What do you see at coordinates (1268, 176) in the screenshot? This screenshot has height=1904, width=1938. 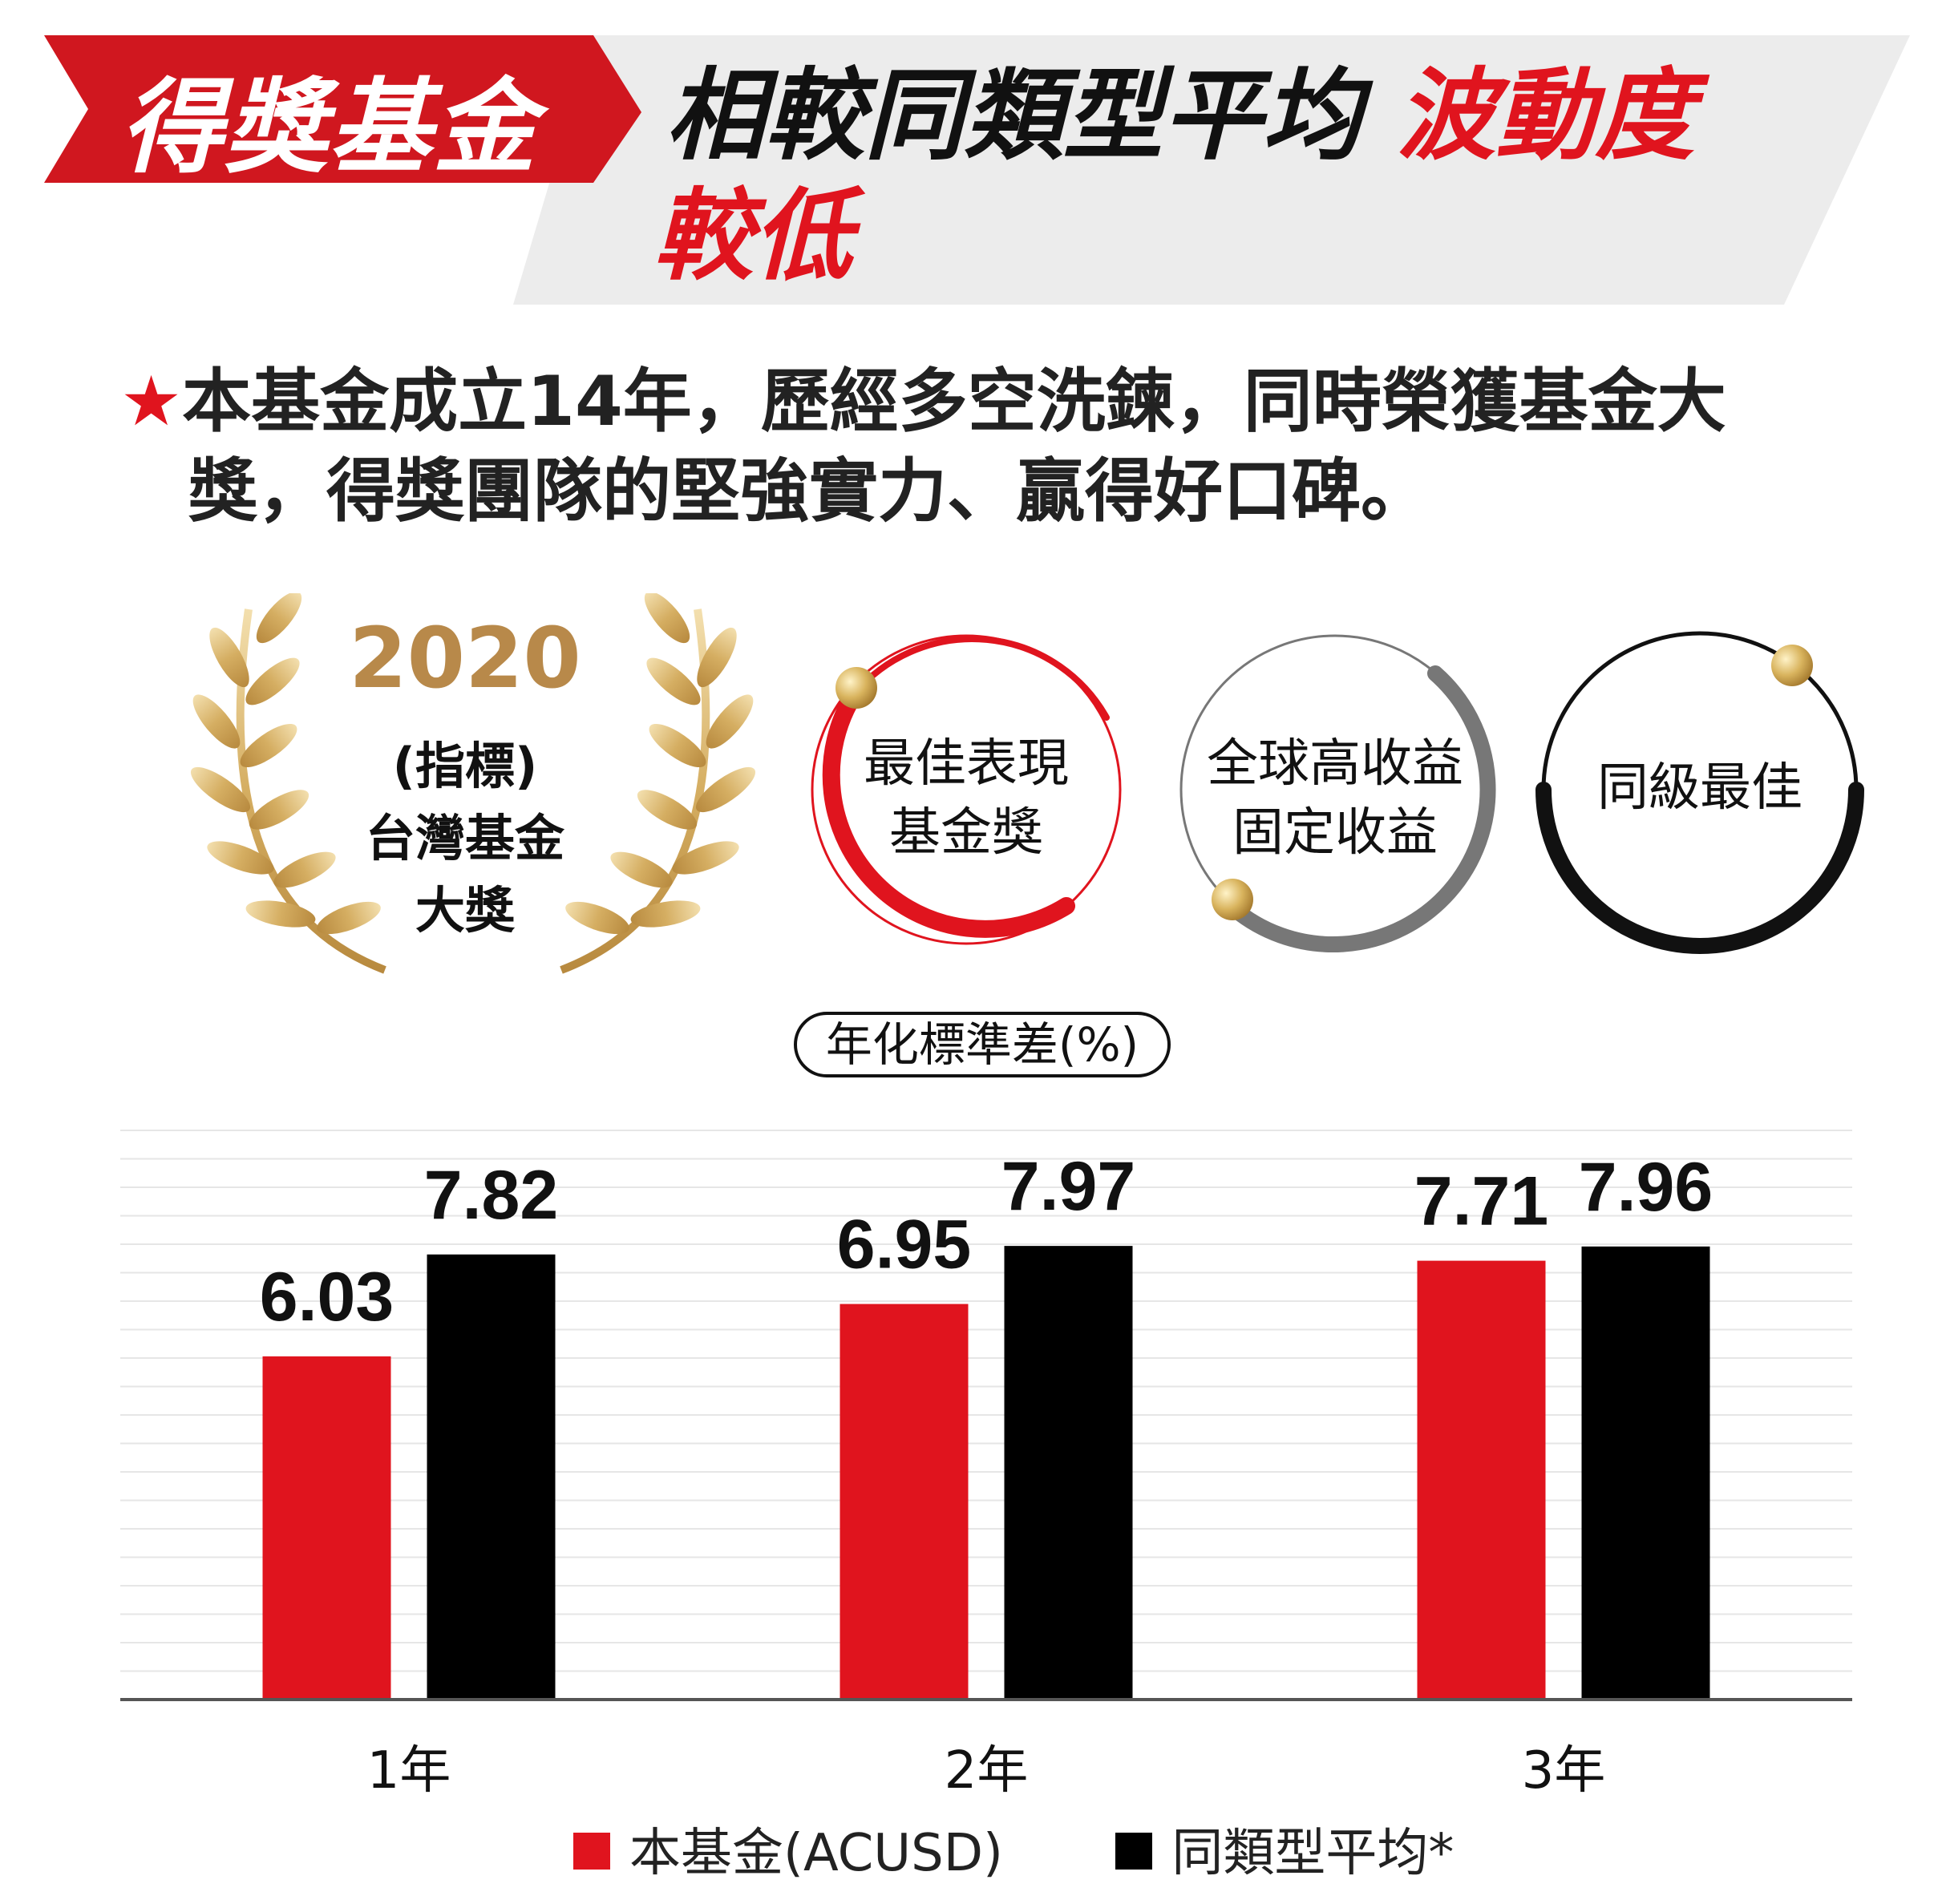 I see `header-headline: 相較同類型平均 波動度 較低` at bounding box center [1268, 176].